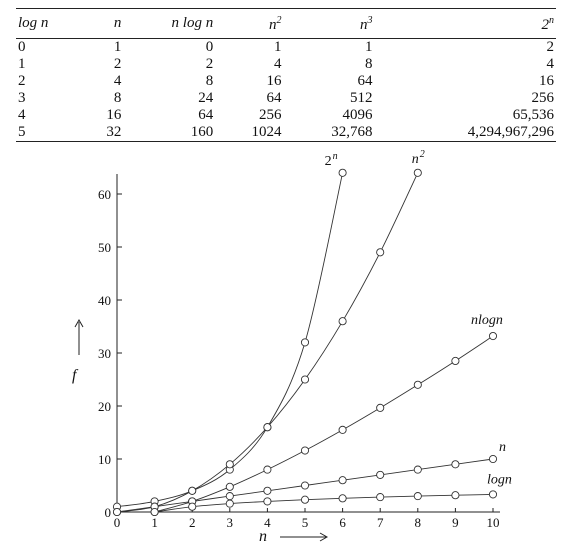  What do you see at coordinates (286, 48) in the screenshot?
I see `table-row: 0 1 0 1 1 2` at bounding box center [286, 48].